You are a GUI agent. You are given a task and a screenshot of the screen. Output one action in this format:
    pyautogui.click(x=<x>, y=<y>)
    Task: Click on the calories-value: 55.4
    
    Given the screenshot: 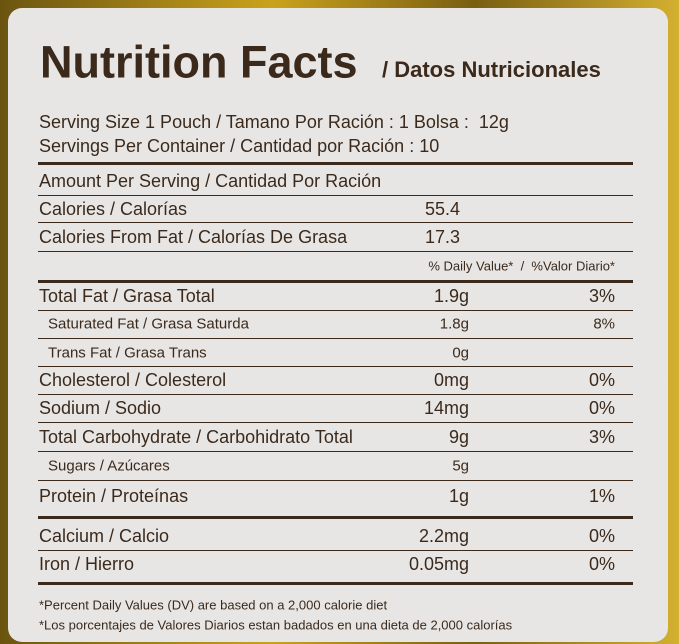 What is the action you would take?
    pyautogui.click(x=443, y=209)
    